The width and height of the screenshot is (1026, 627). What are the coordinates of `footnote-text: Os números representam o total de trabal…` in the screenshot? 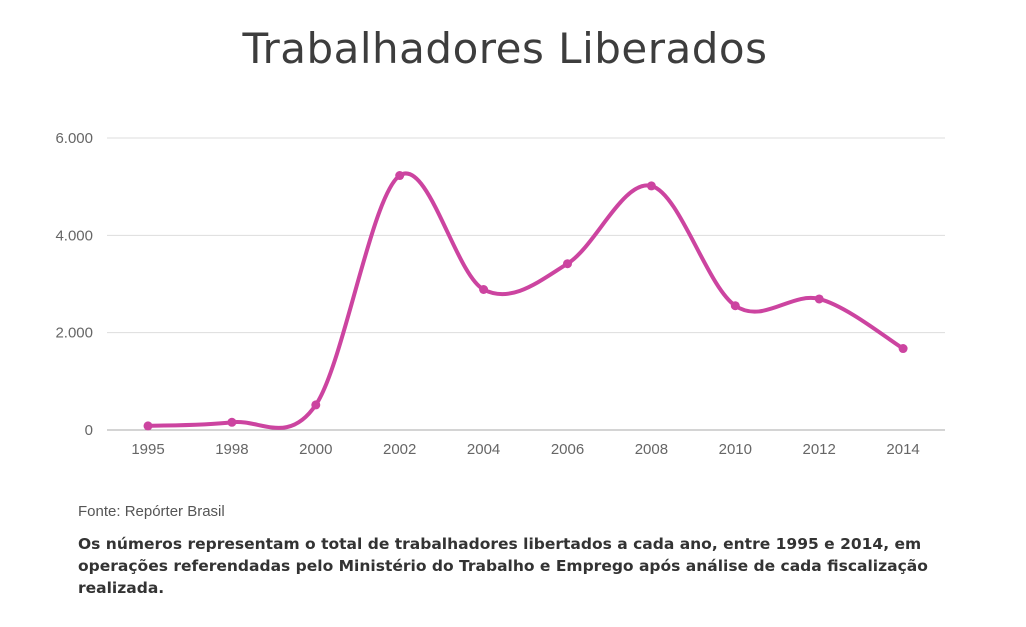 It's located at (503, 566).